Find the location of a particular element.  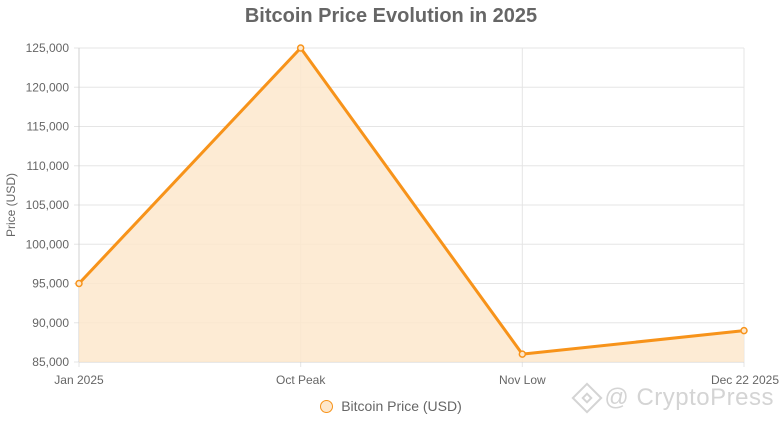

y-tick-label: 110,000 is located at coordinates (48, 166).